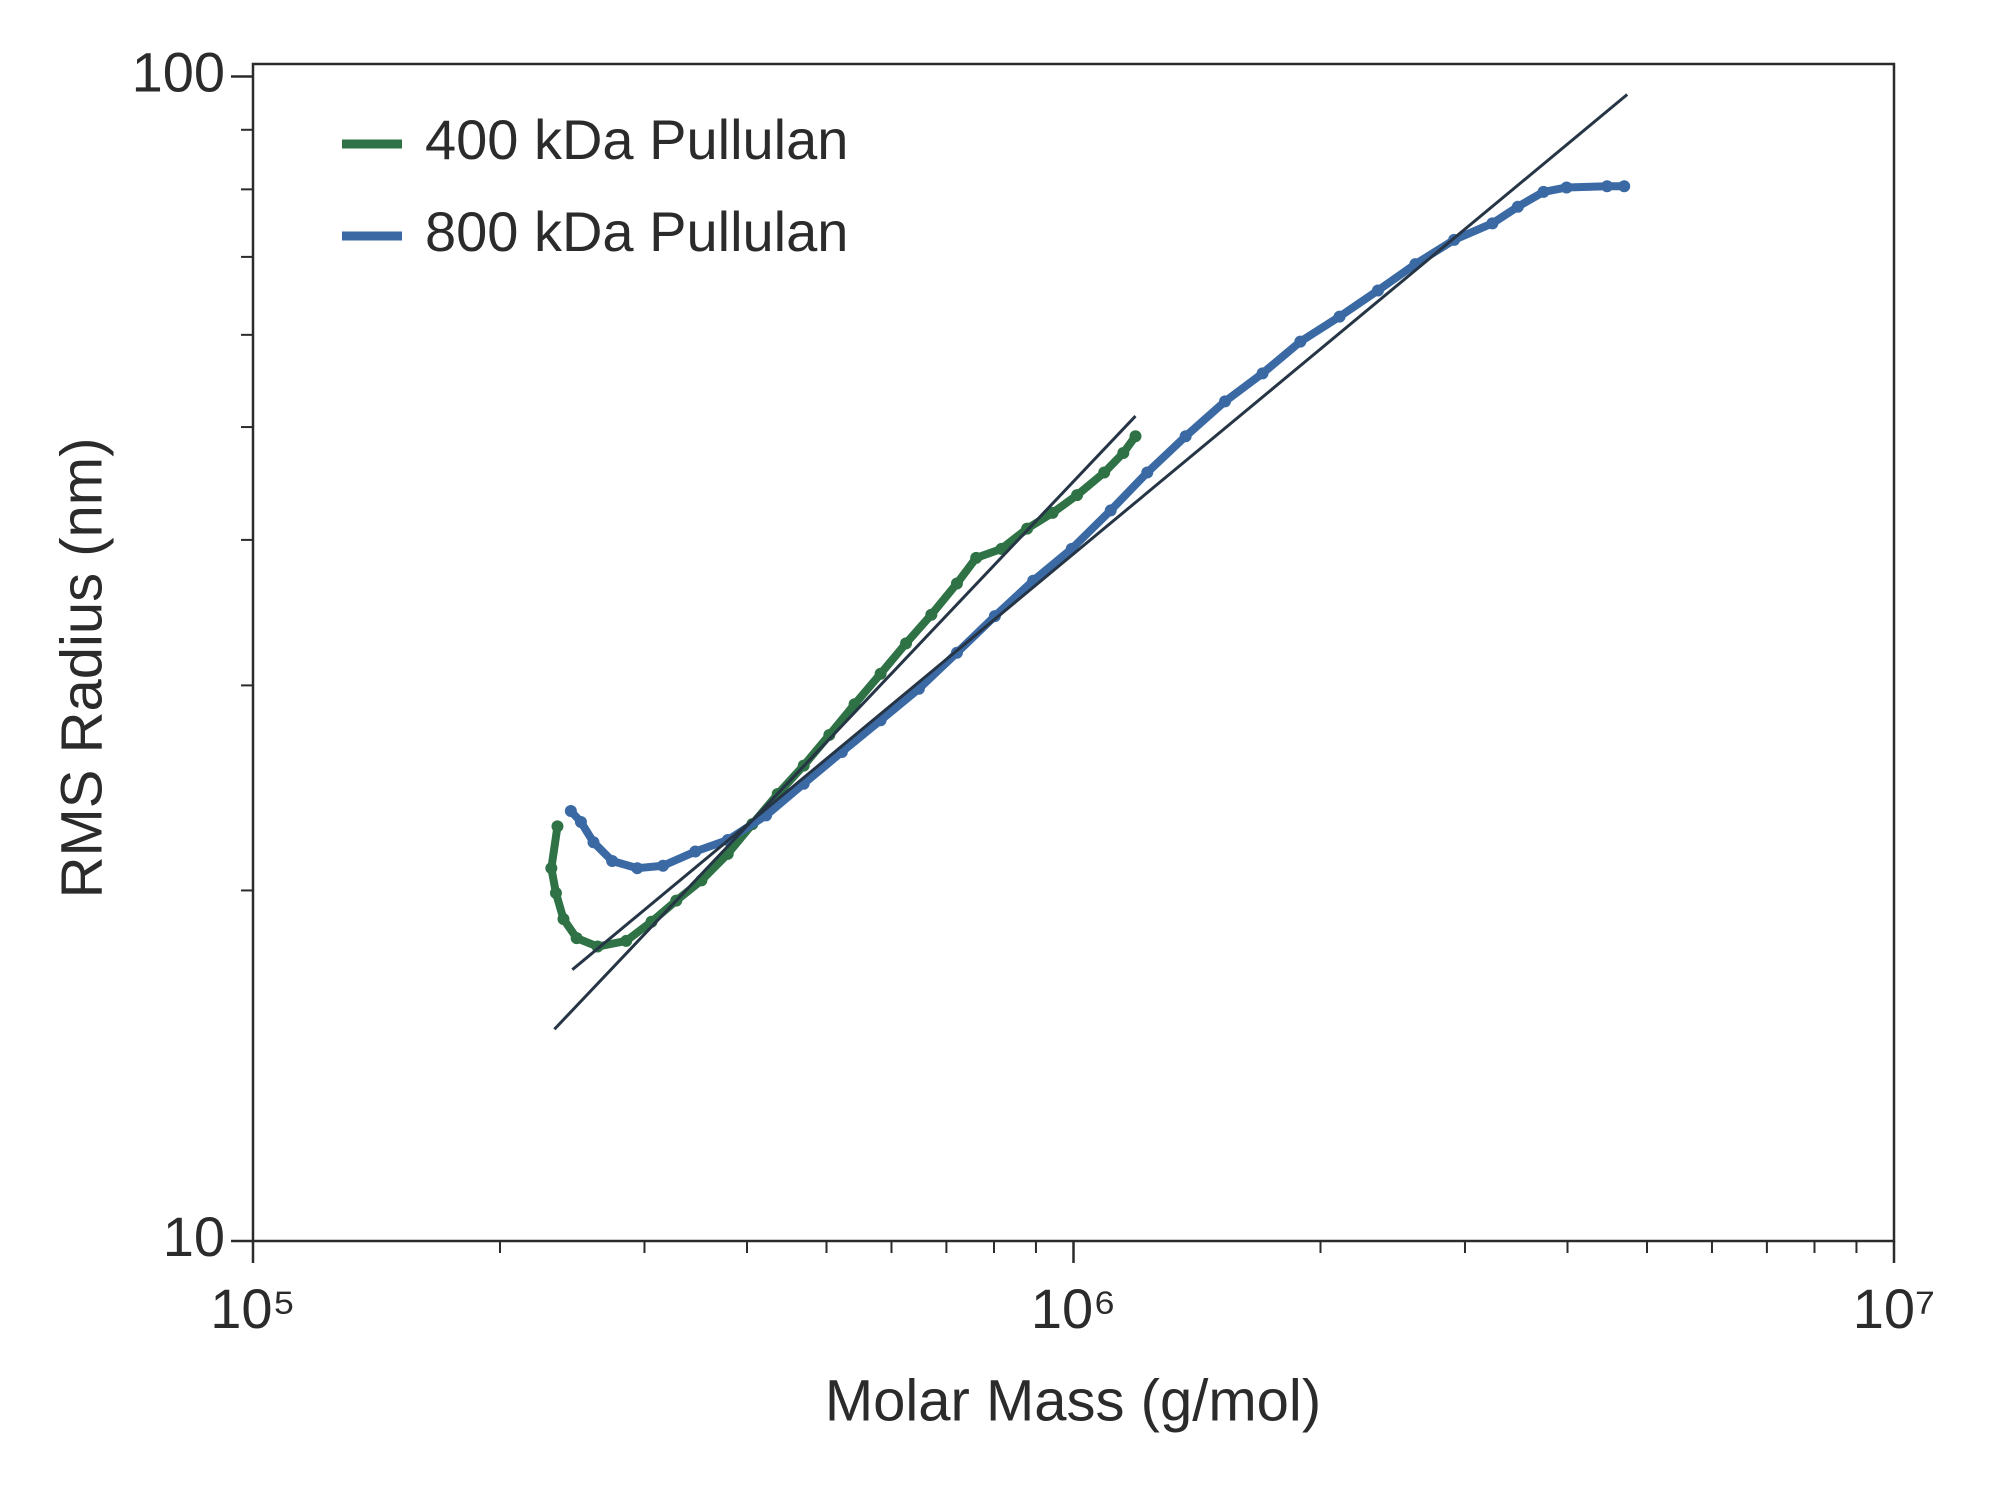 This screenshot has width=2000, height=1494. Describe the element at coordinates (178, 71) in the screenshot. I see `y-tick-label: 100` at that location.